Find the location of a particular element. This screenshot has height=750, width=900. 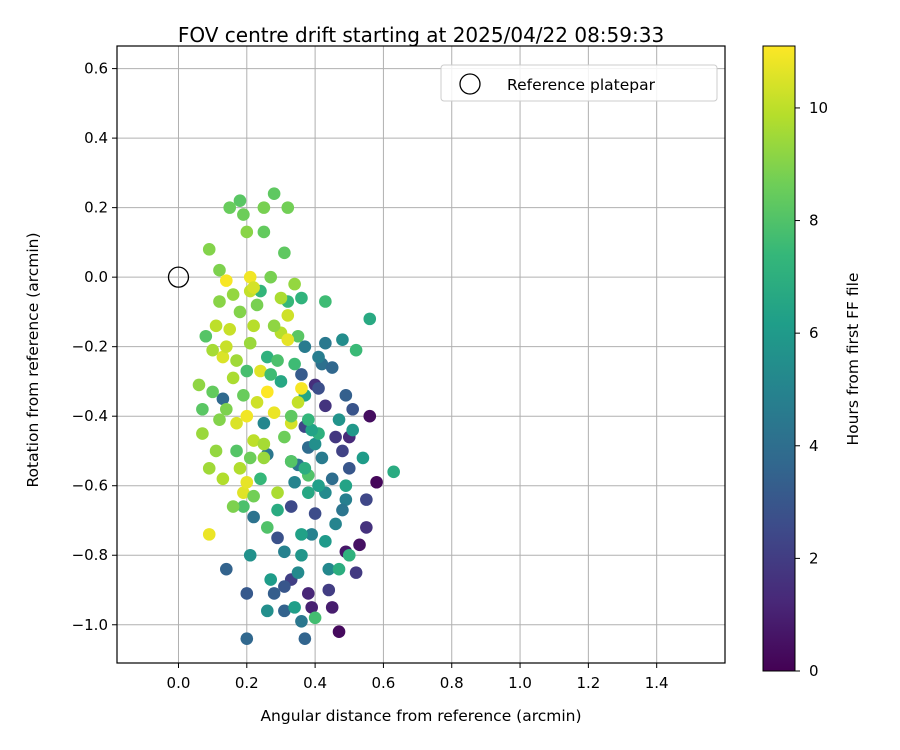

y-axis-ticks: 0.6 0.4 0.2 0.0 −0.2 −0.4 −0.6 −0.8 −1.0 is located at coordinates (94, 347).